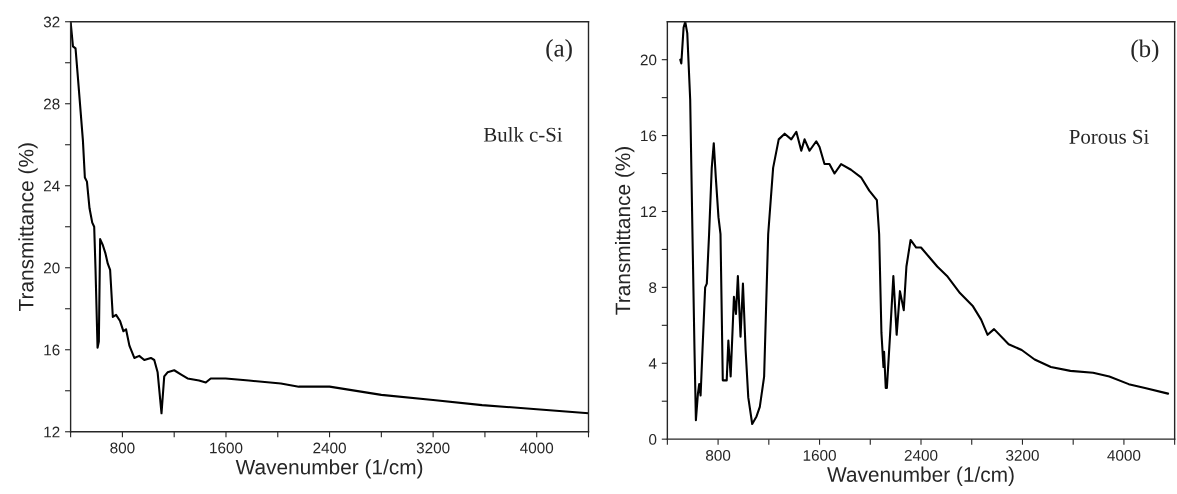 Image resolution: width=1177 pixels, height=494 pixels. I want to click on y-tick-label: 24, so click(51, 186).